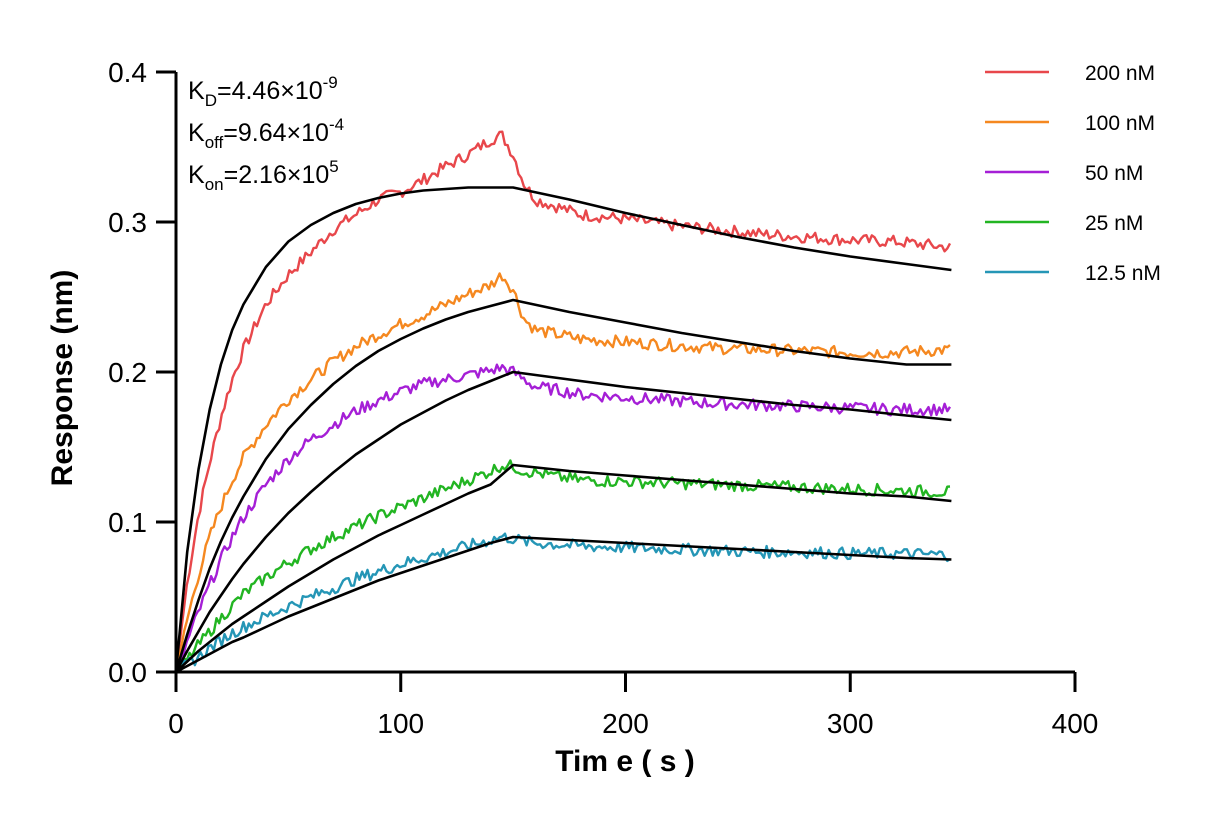 This screenshot has width=1217, height=825. What do you see at coordinates (1120, 73) in the screenshot?
I see `legend-label: 200 nM` at bounding box center [1120, 73].